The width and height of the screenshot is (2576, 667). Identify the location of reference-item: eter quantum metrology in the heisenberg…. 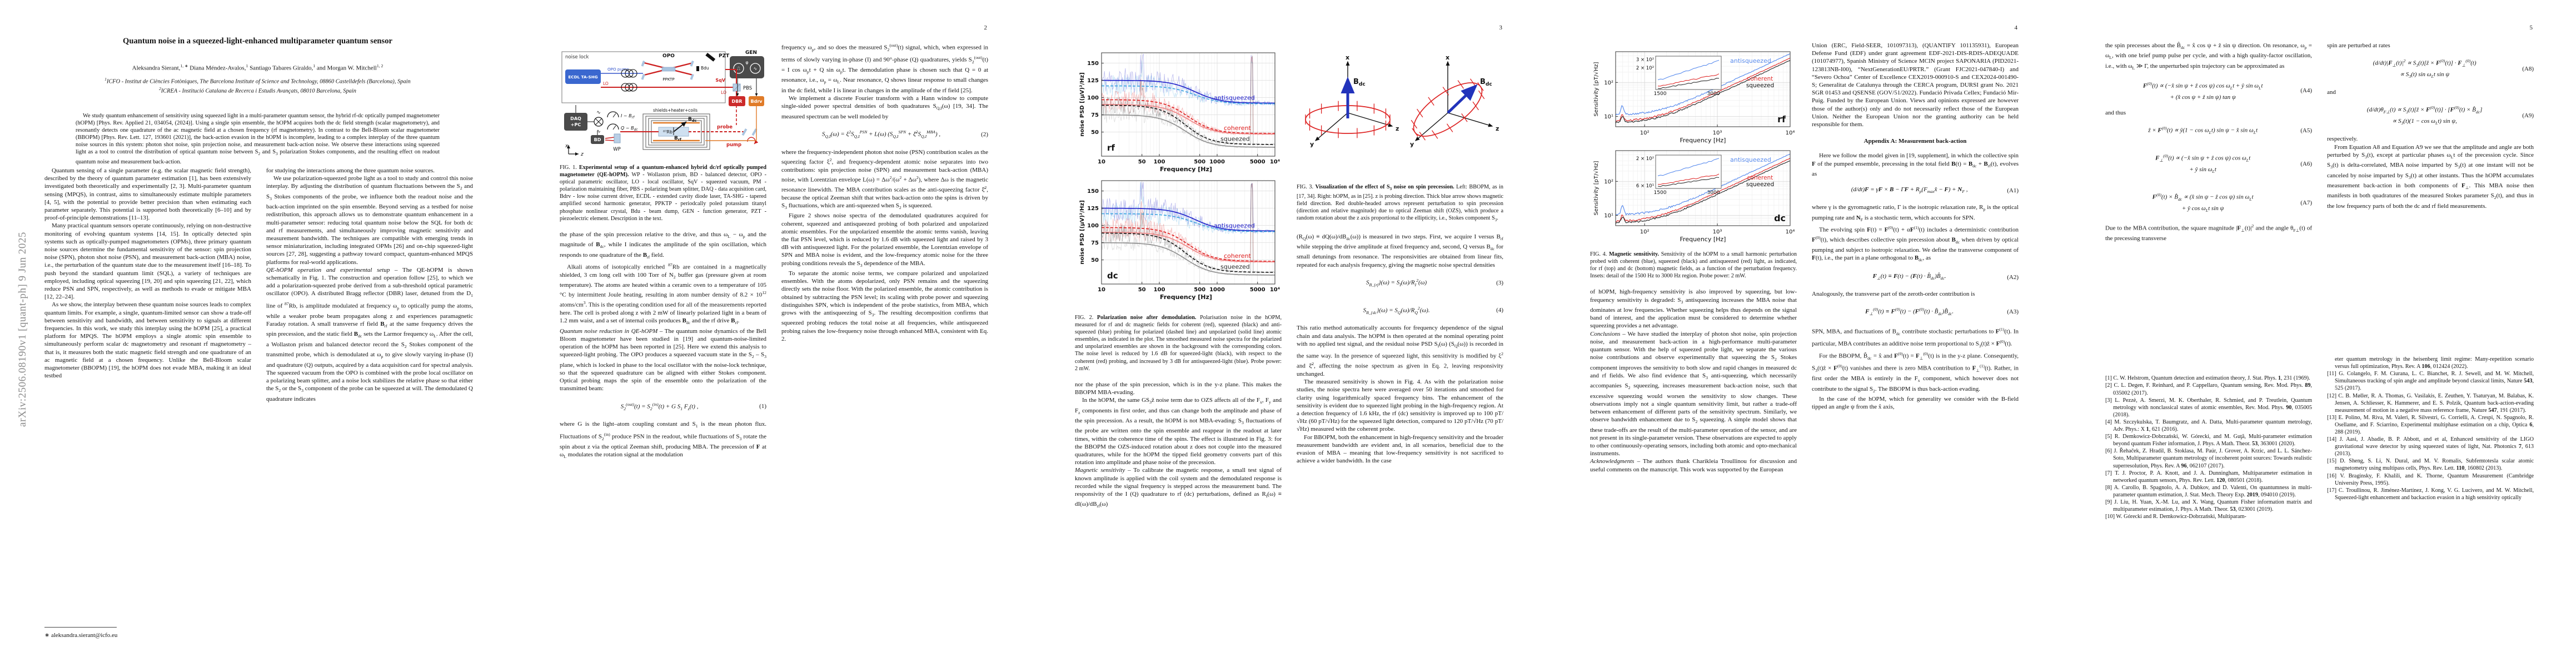
(2434, 363).